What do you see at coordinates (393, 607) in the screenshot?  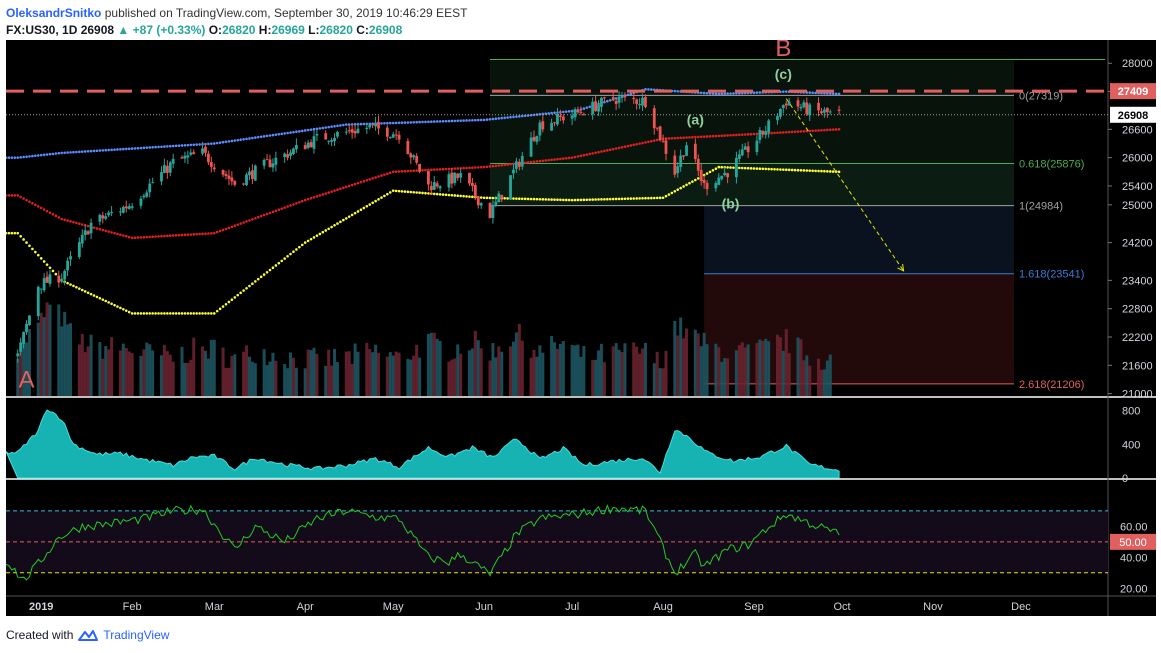 I see `date-tick-label: May` at bounding box center [393, 607].